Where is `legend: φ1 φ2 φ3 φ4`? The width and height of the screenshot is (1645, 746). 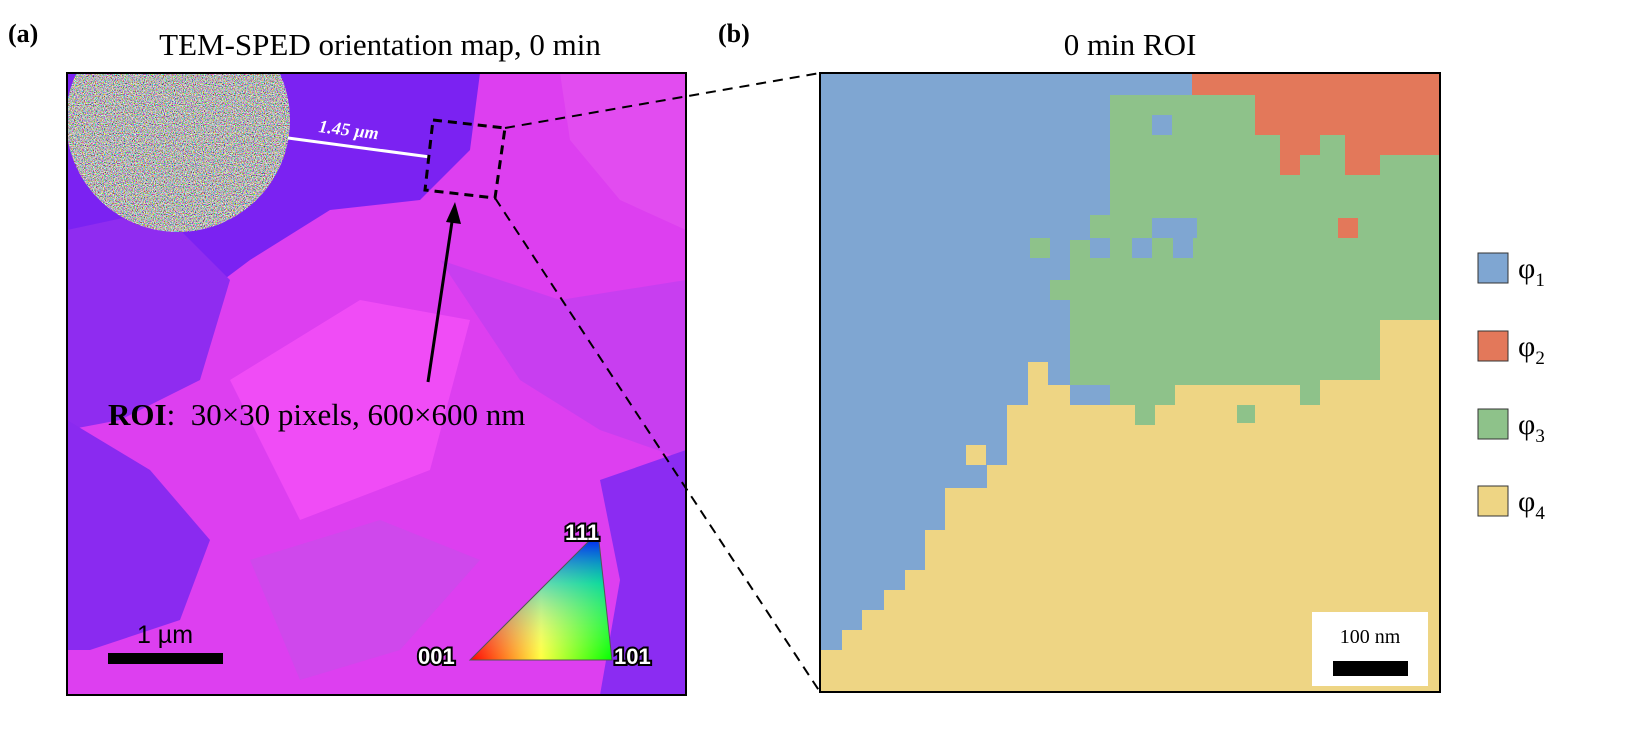 legend: φ1 φ2 φ3 φ4 is located at coordinates (1511, 388).